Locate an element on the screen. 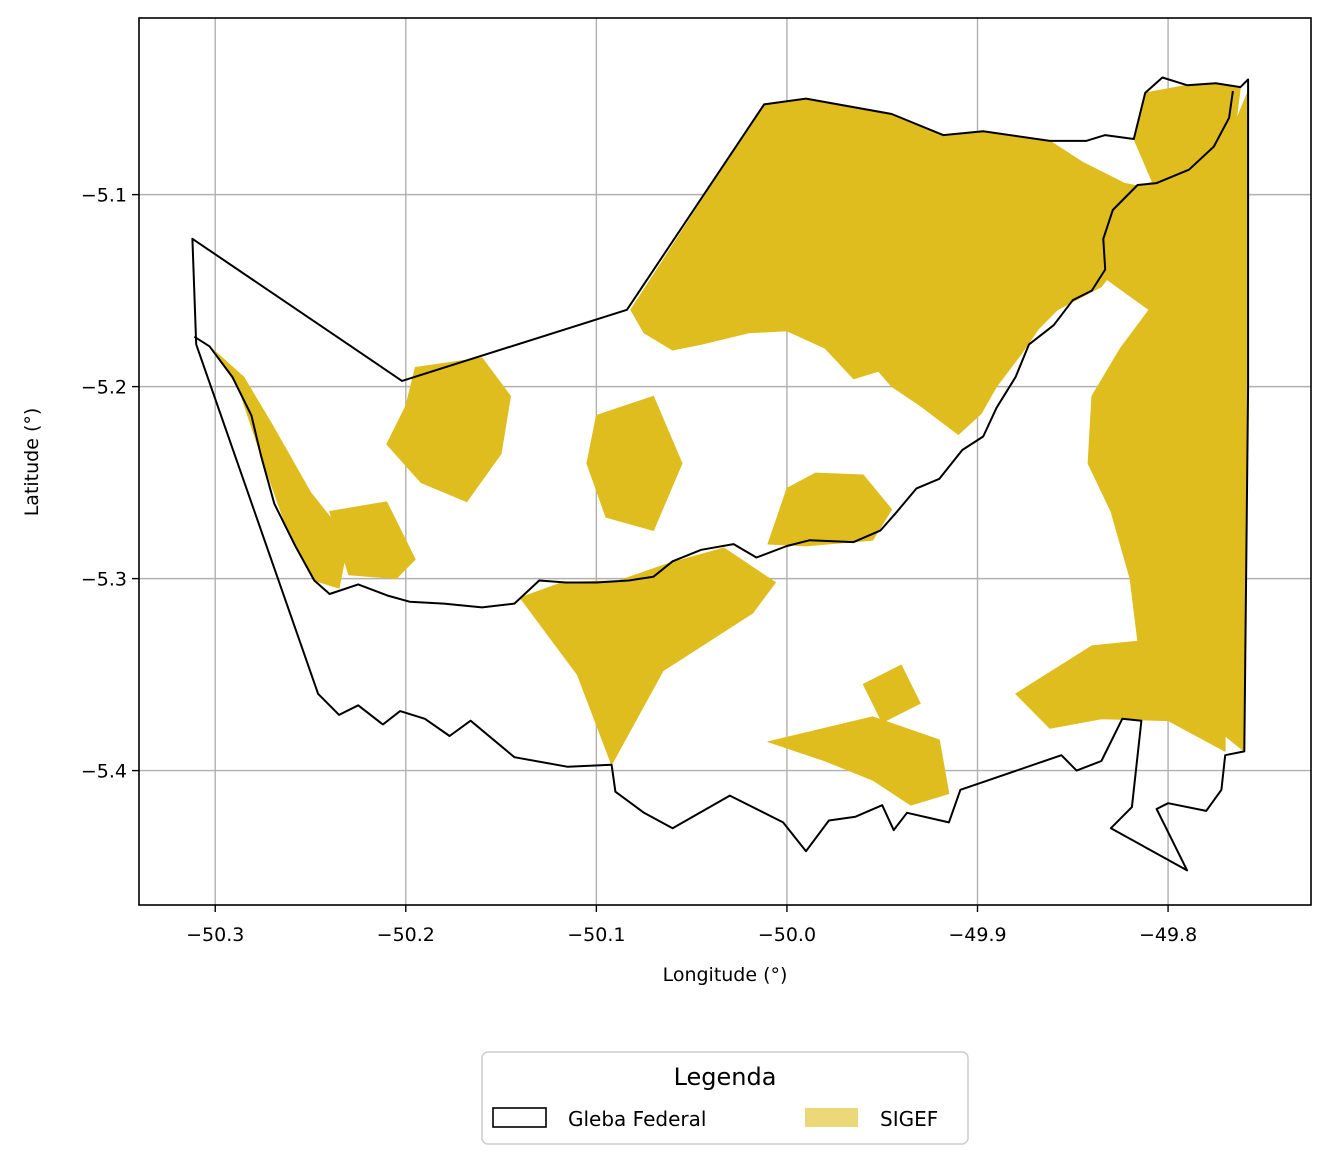 The height and width of the screenshot is (1163, 1329). legend: Legenda Gleba Federal SIGEF is located at coordinates (725, 1098).